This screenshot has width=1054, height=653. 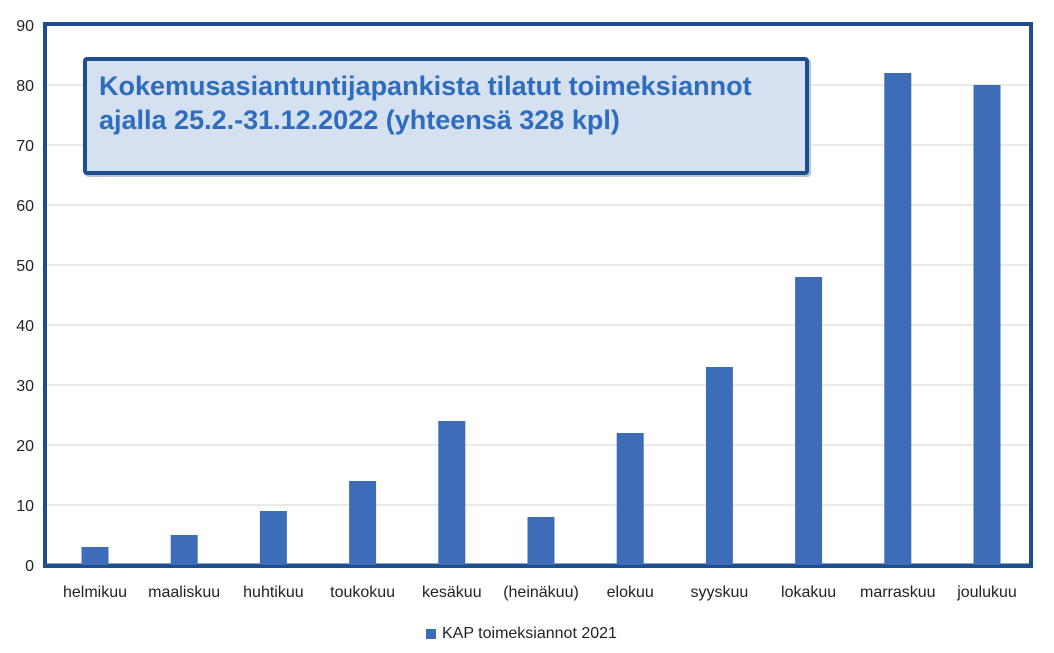 What do you see at coordinates (25, 296) in the screenshot?
I see `y-axis: 0 10 20 30 40 50 60 70 80 90` at bounding box center [25, 296].